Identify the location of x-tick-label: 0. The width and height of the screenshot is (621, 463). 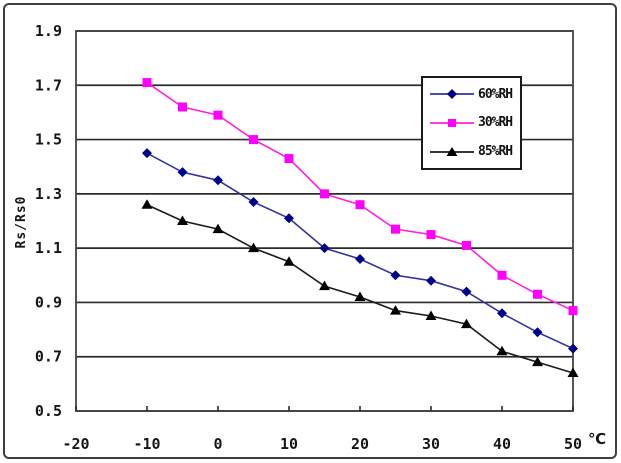
(217, 444).